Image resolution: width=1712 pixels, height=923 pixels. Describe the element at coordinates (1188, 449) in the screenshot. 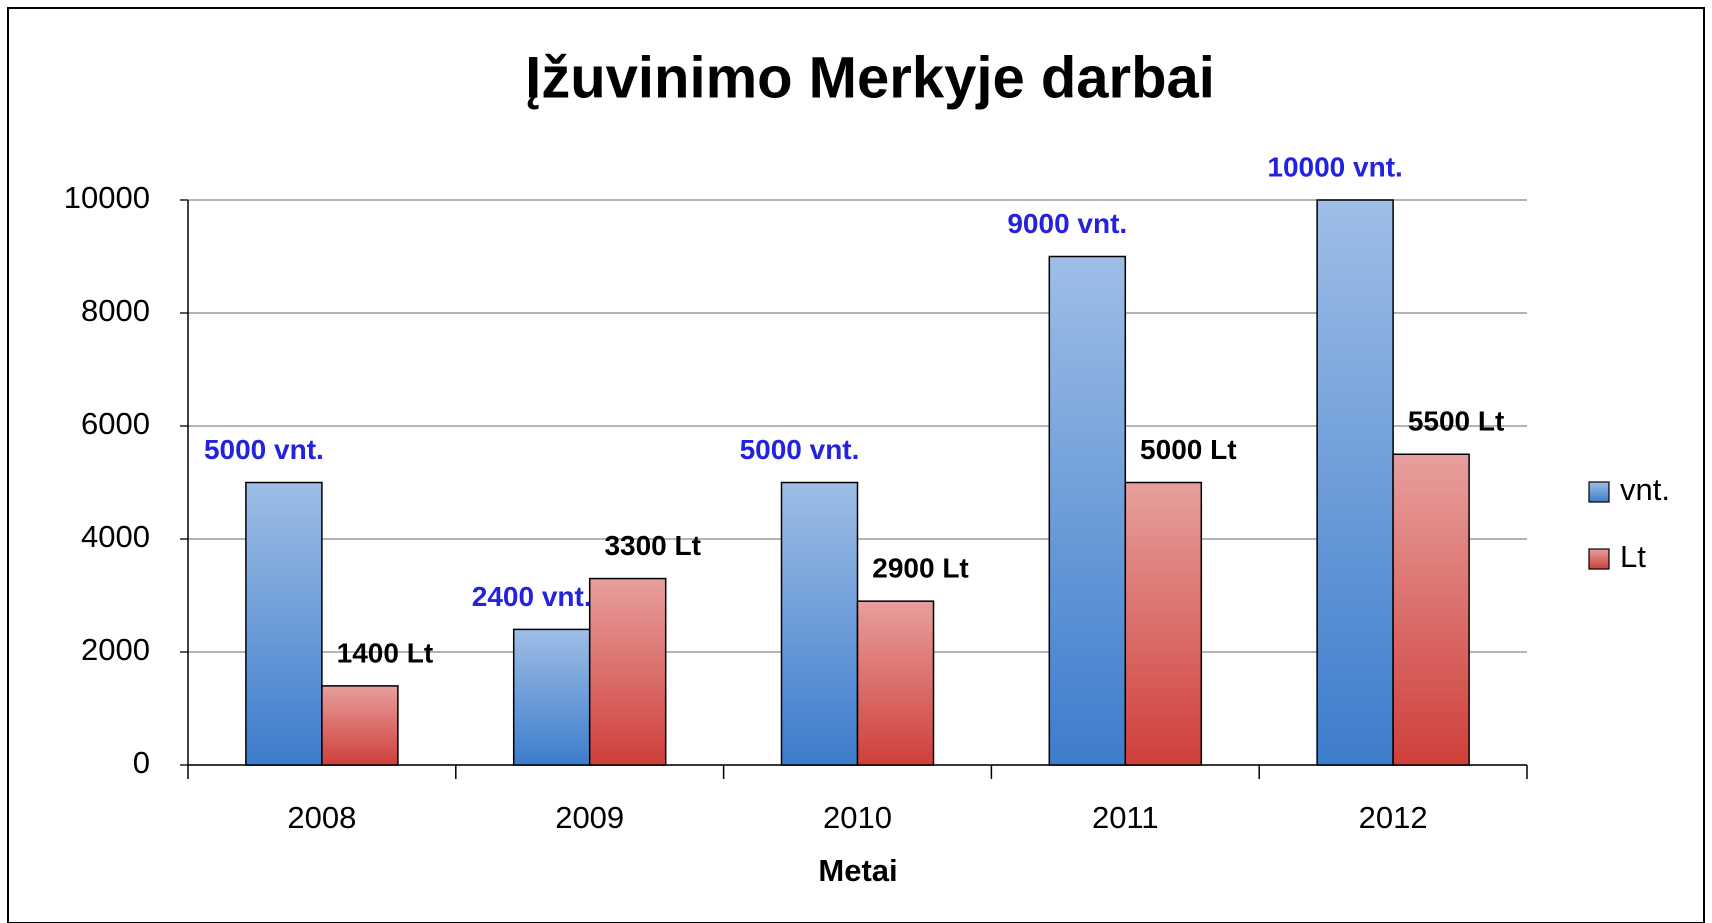

I see `data-label: 5000 Lt` at that location.